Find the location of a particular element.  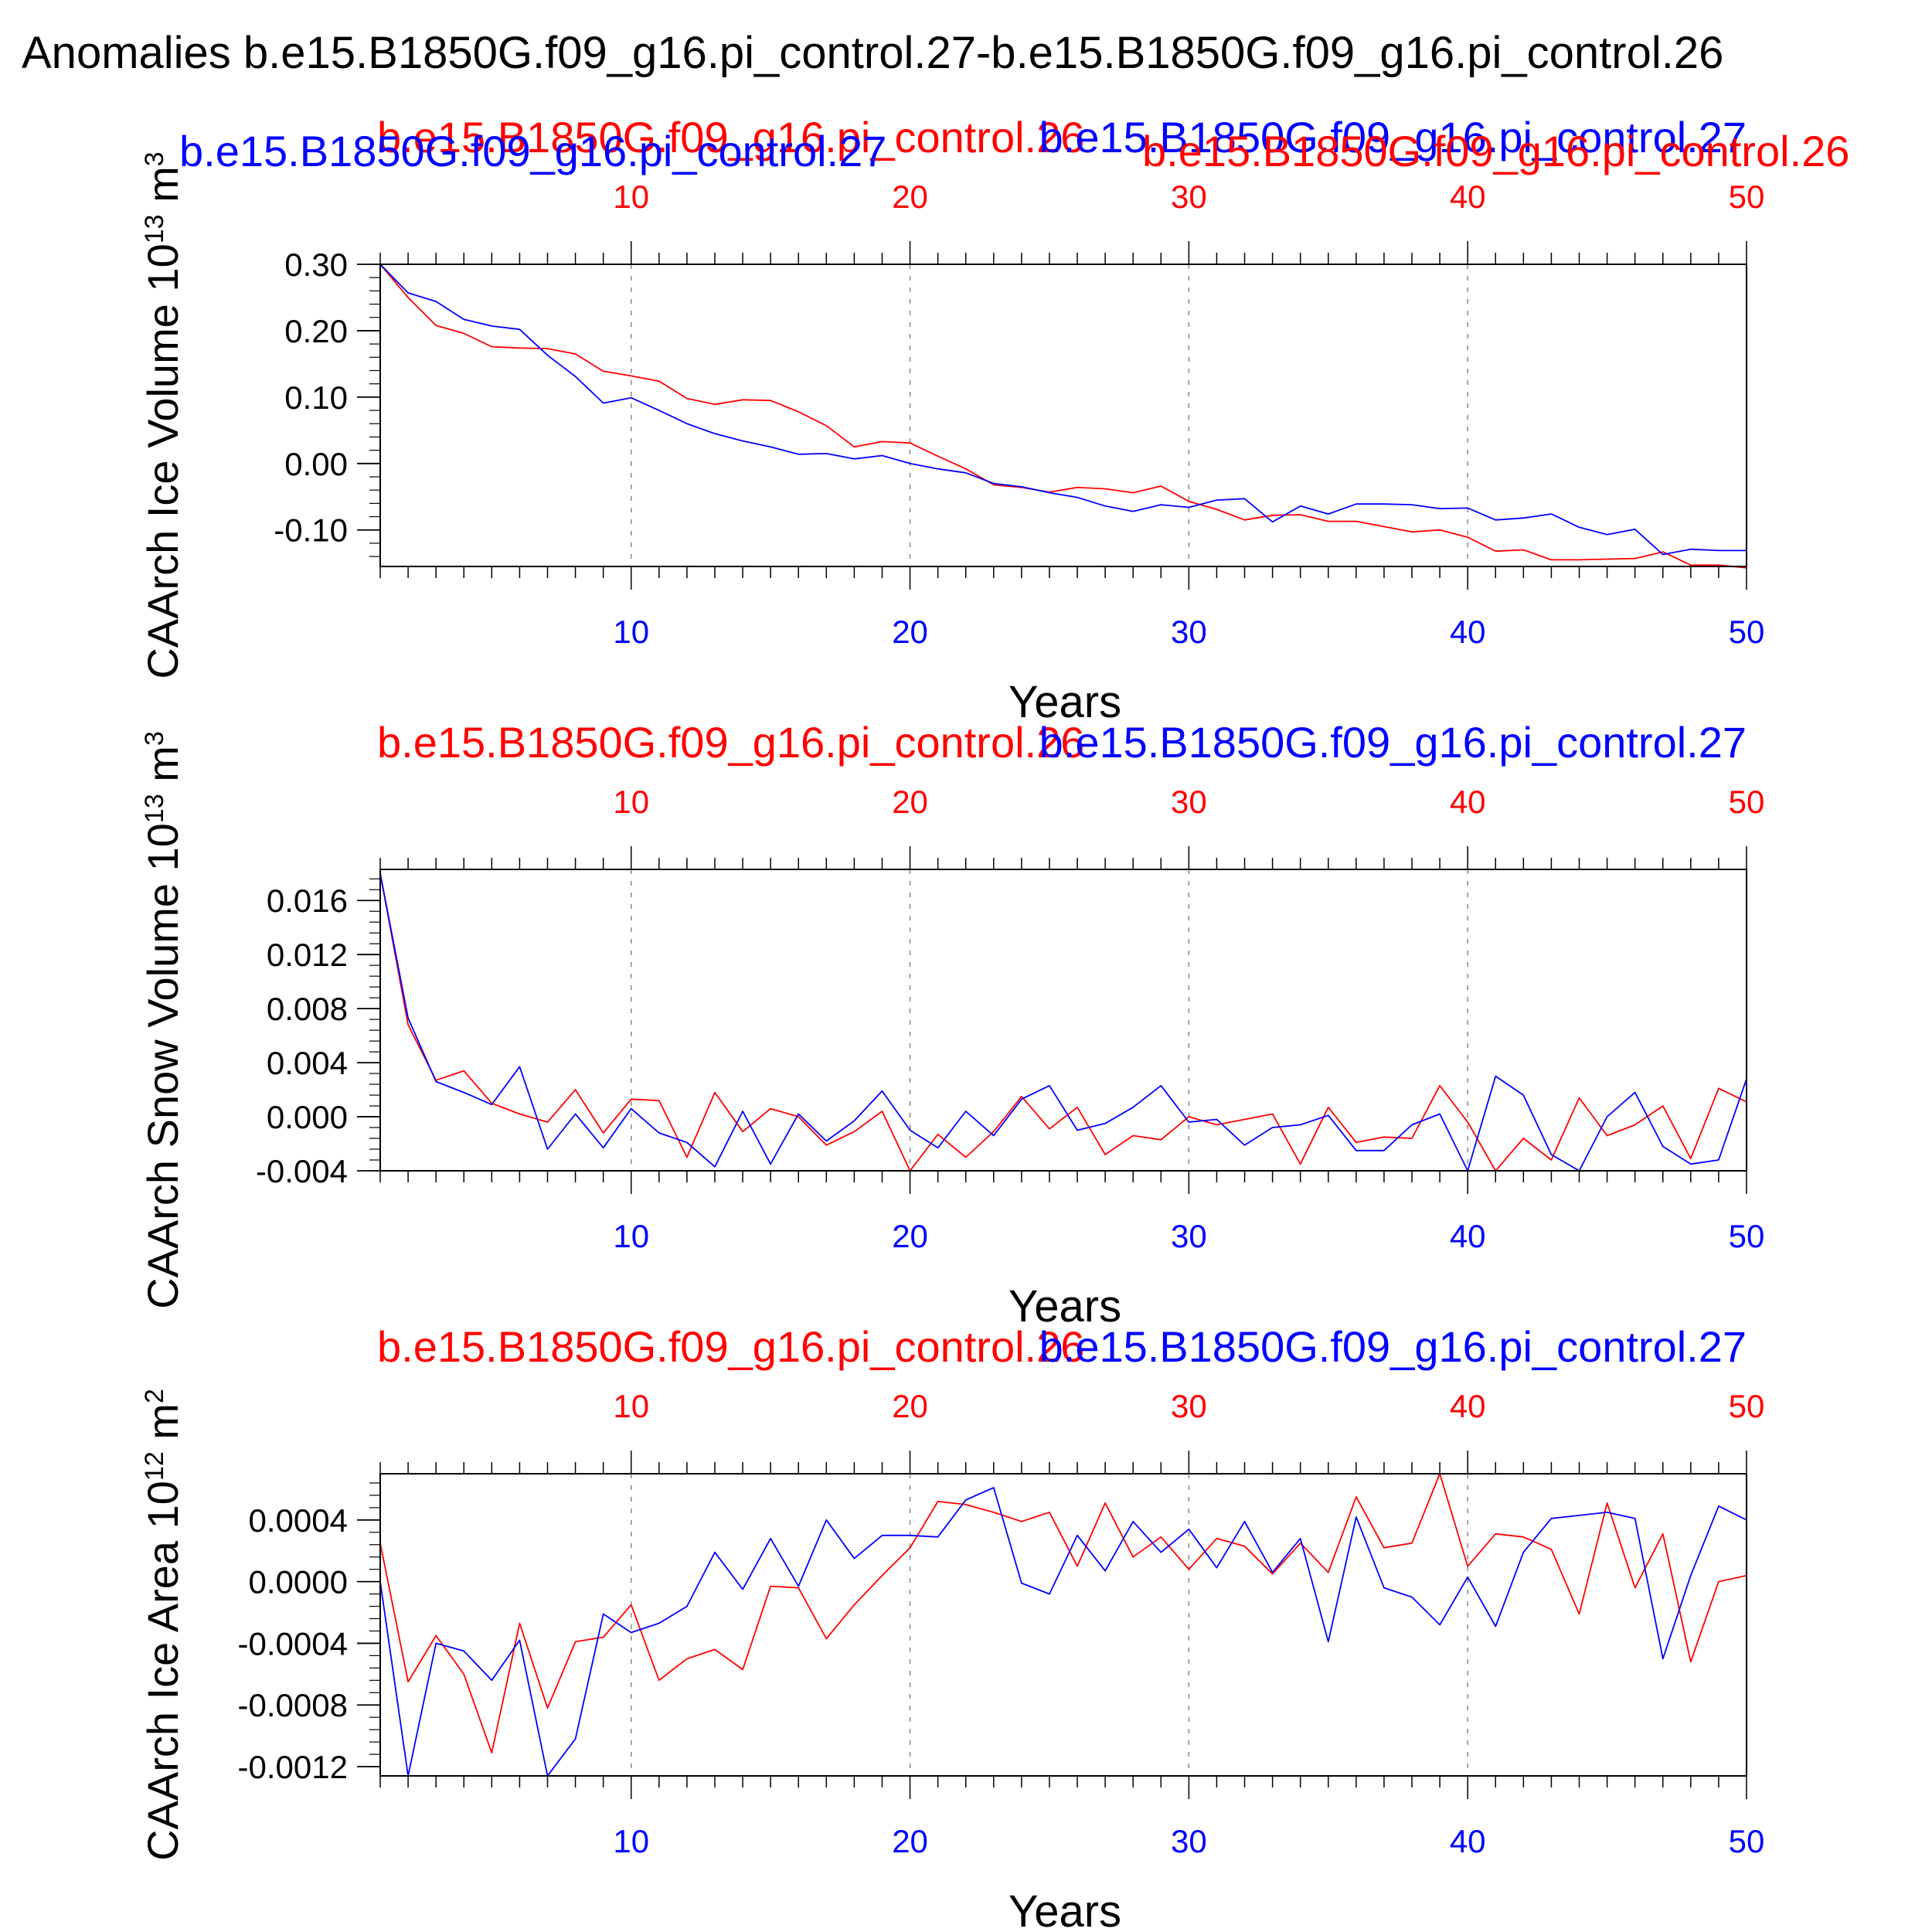

y-tick-label: 0.016 is located at coordinates (307, 901).